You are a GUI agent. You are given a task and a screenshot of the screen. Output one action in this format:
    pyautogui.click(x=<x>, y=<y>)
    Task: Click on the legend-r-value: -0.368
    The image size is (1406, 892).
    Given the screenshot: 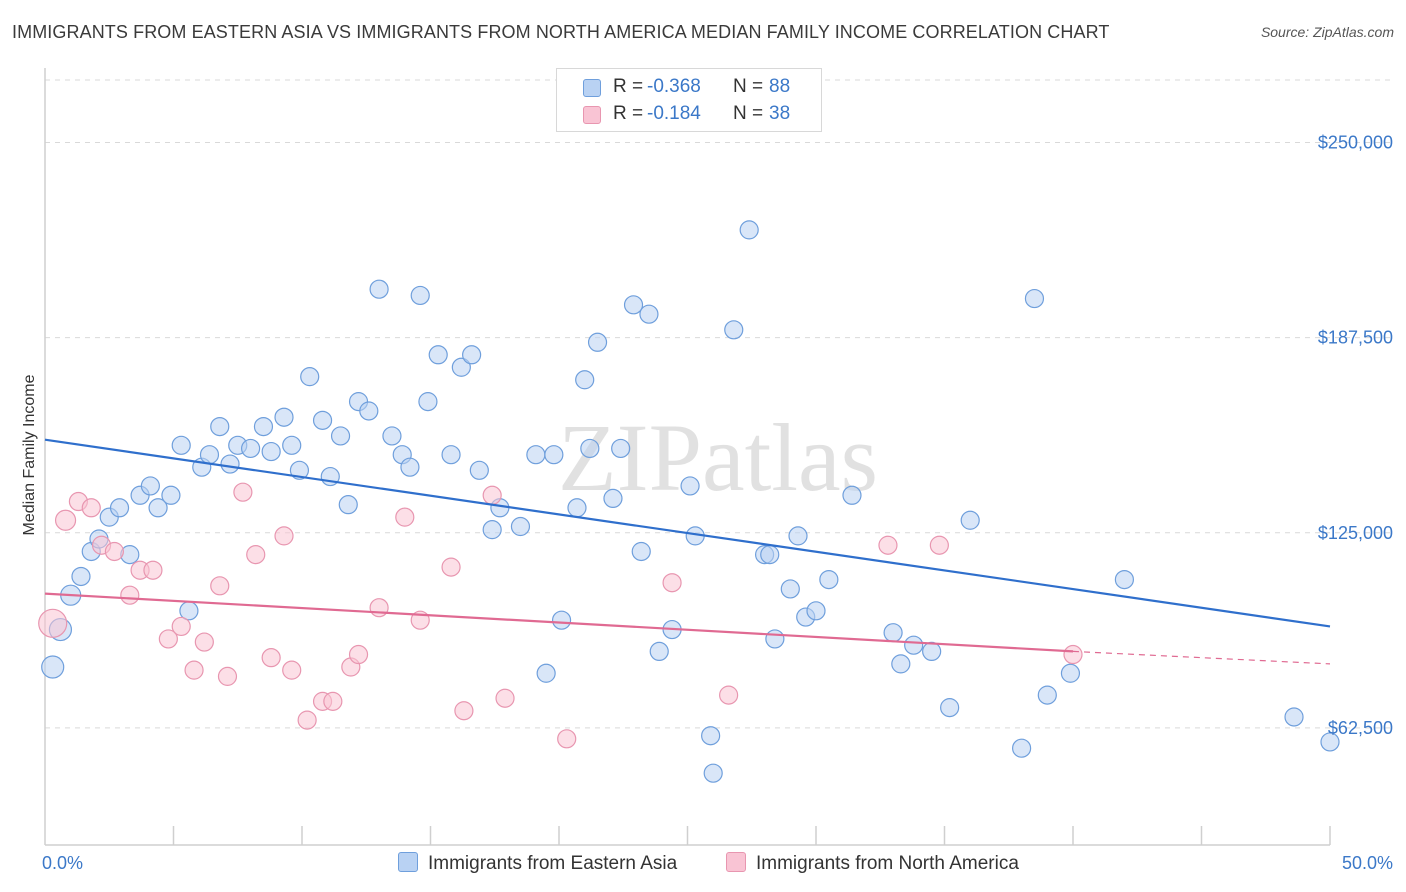 What is the action you would take?
    pyautogui.click(x=674, y=86)
    